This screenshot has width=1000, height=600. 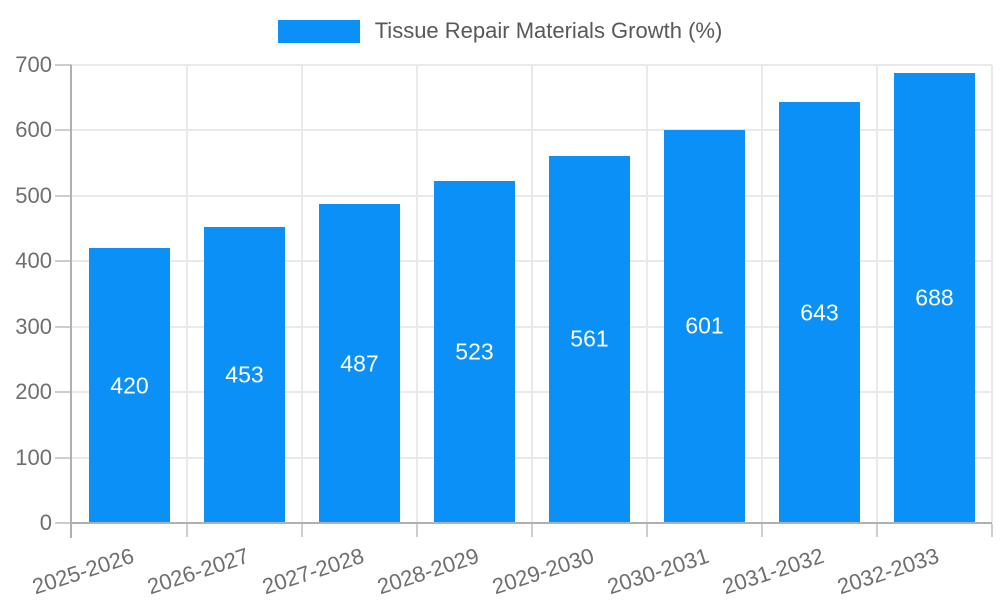 I want to click on bar-value-label: 561, so click(x=589, y=338).